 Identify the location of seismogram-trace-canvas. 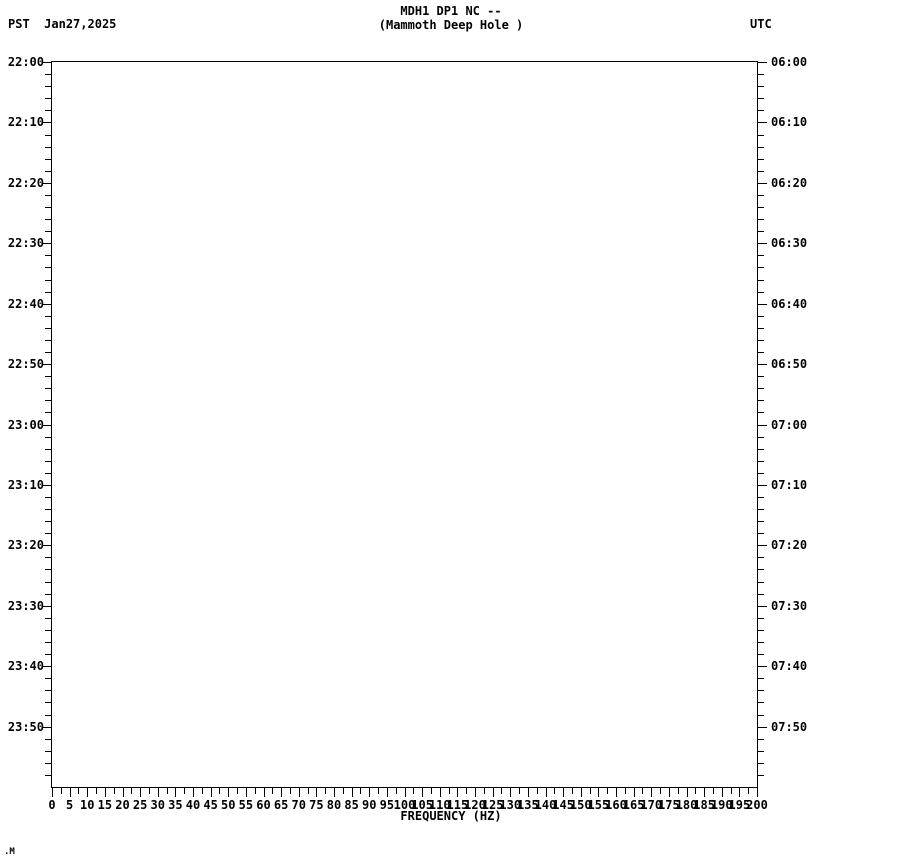
(850, 424).